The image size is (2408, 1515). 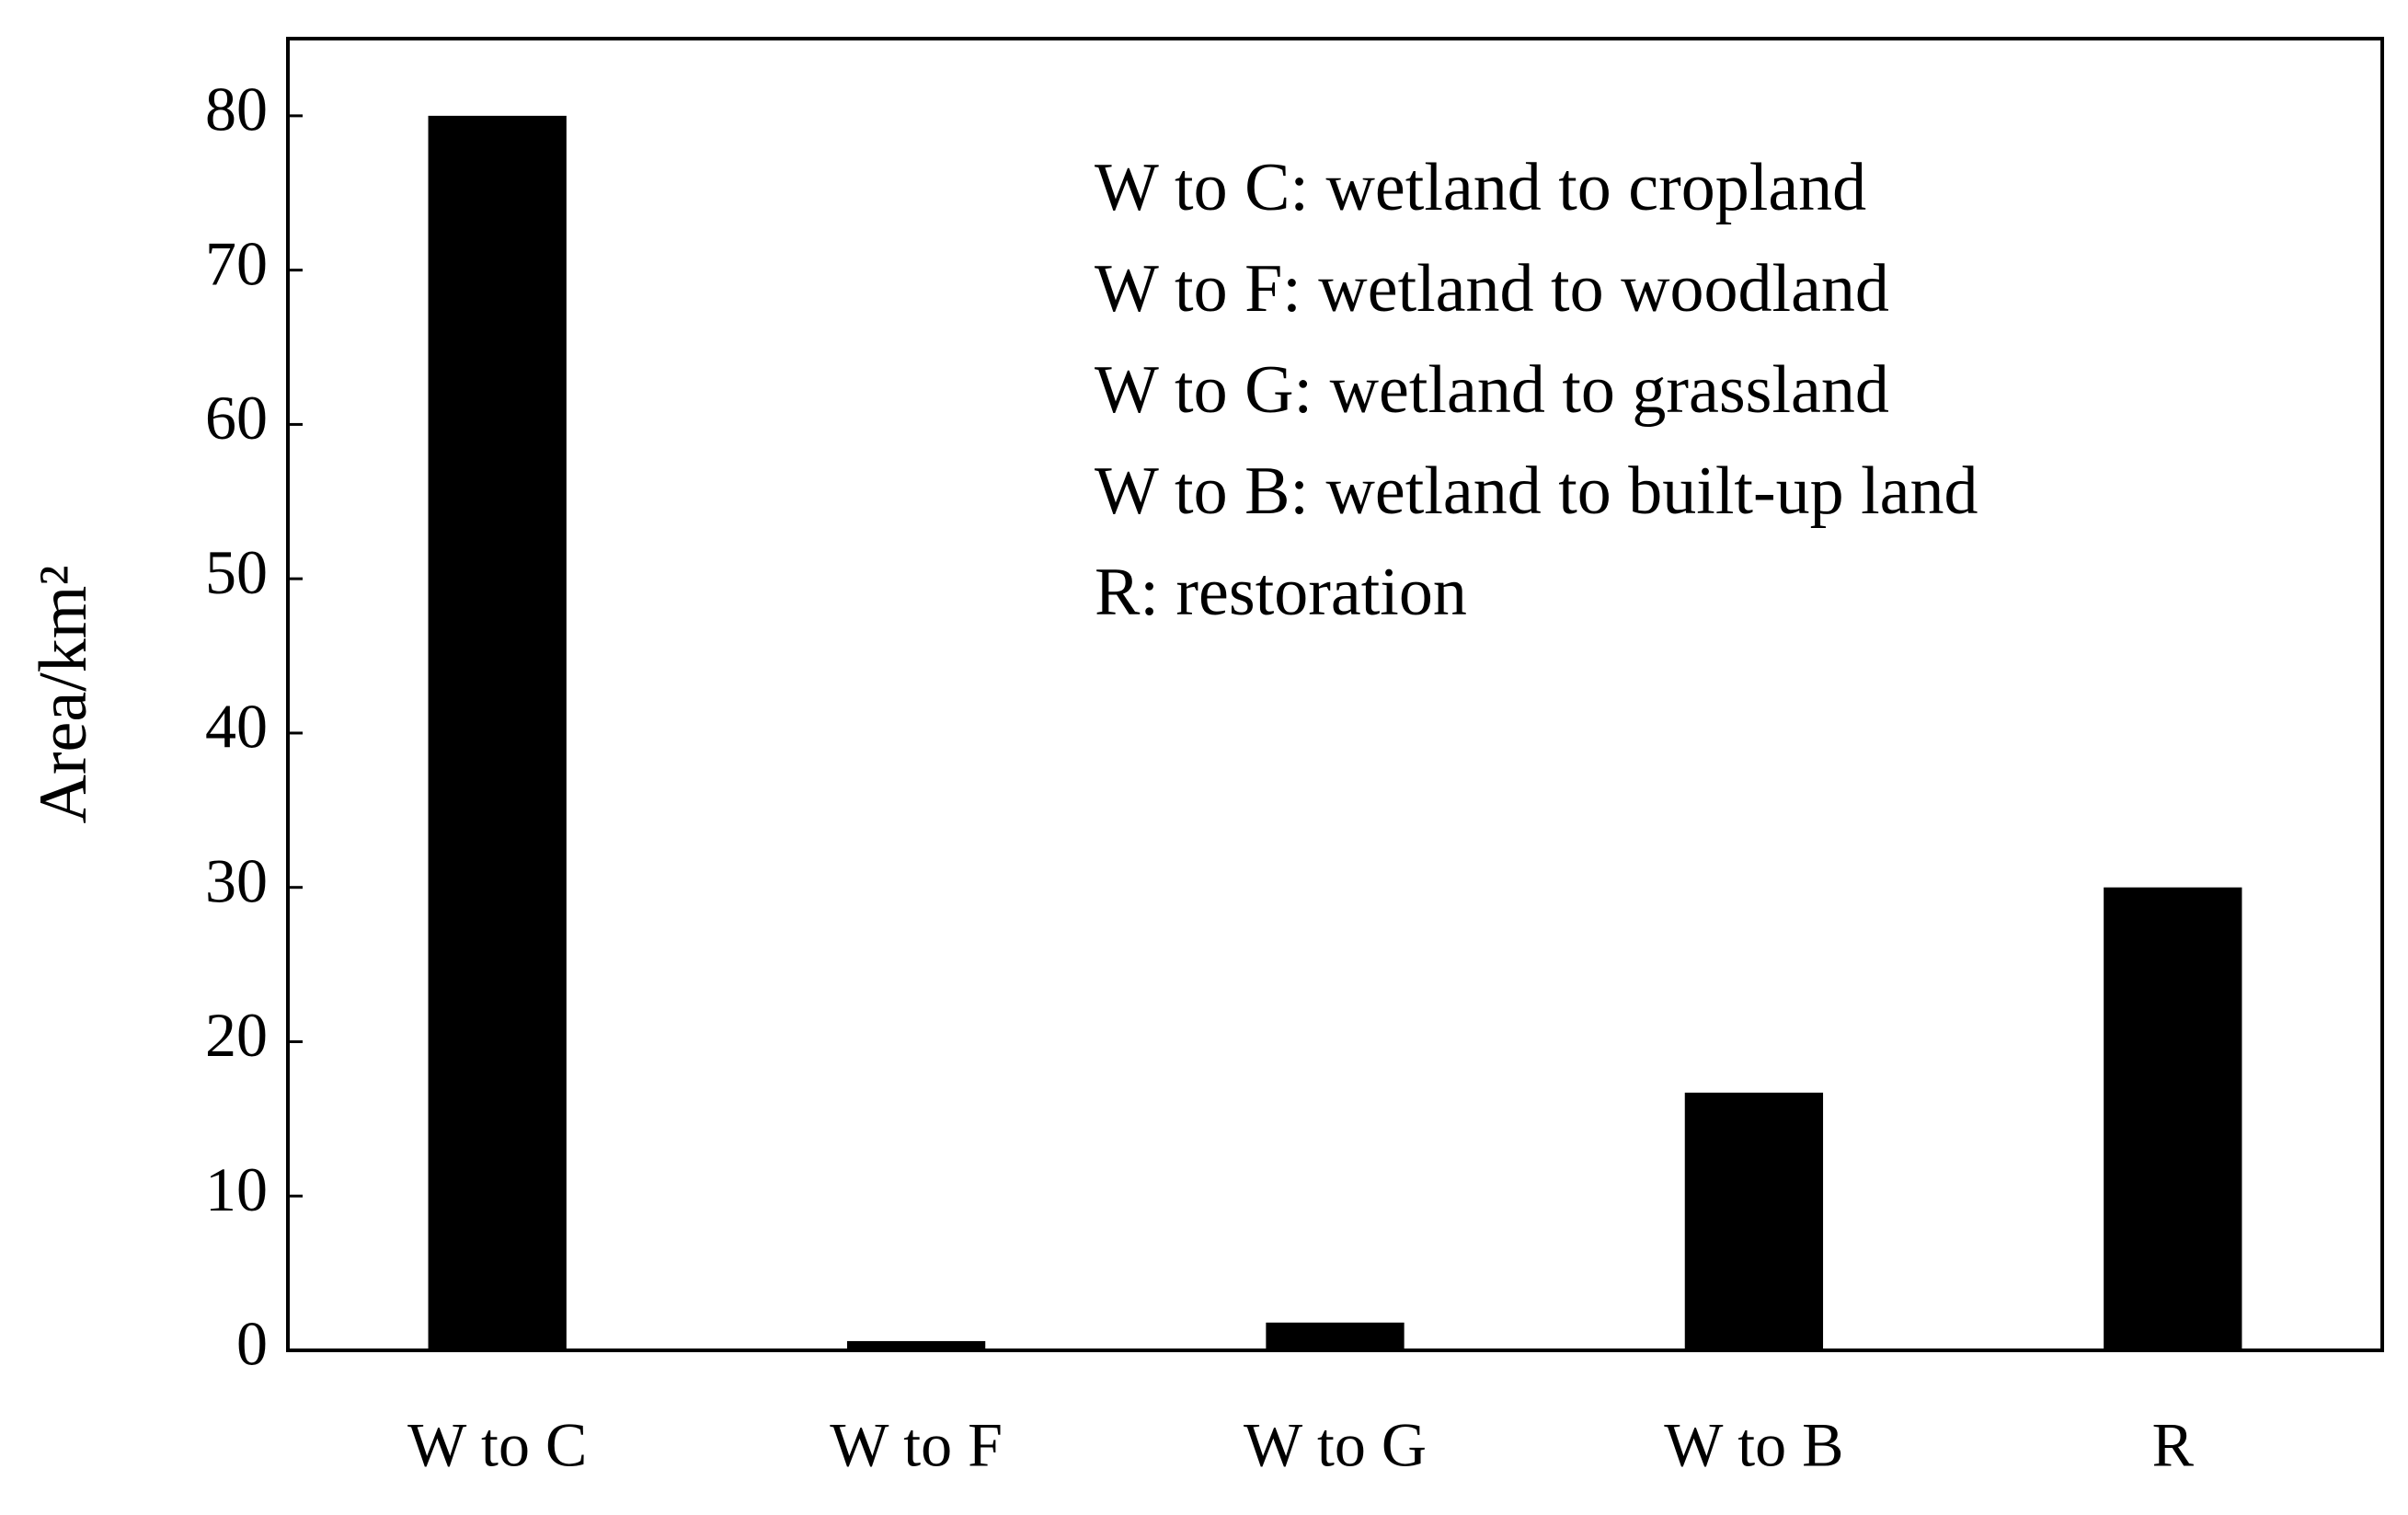 What do you see at coordinates (1281, 592) in the screenshot?
I see `annotation: R: restoration` at bounding box center [1281, 592].